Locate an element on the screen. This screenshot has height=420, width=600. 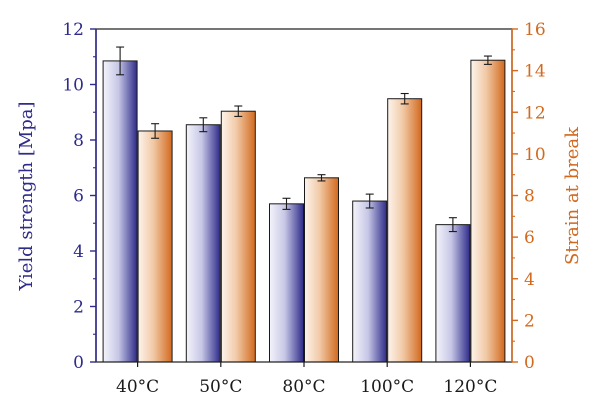
x-tick-label: 40°C is located at coordinates (137, 387).